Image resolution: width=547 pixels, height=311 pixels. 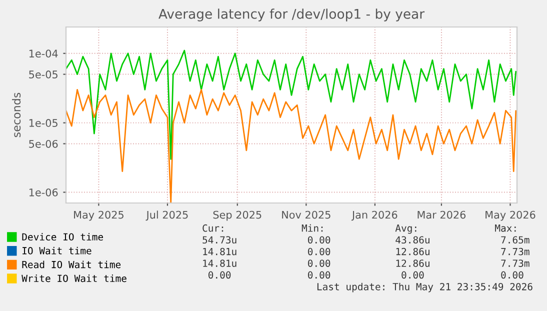 What do you see at coordinates (57, 250) in the screenshot?
I see `legend-label: IO Wait time` at bounding box center [57, 250].